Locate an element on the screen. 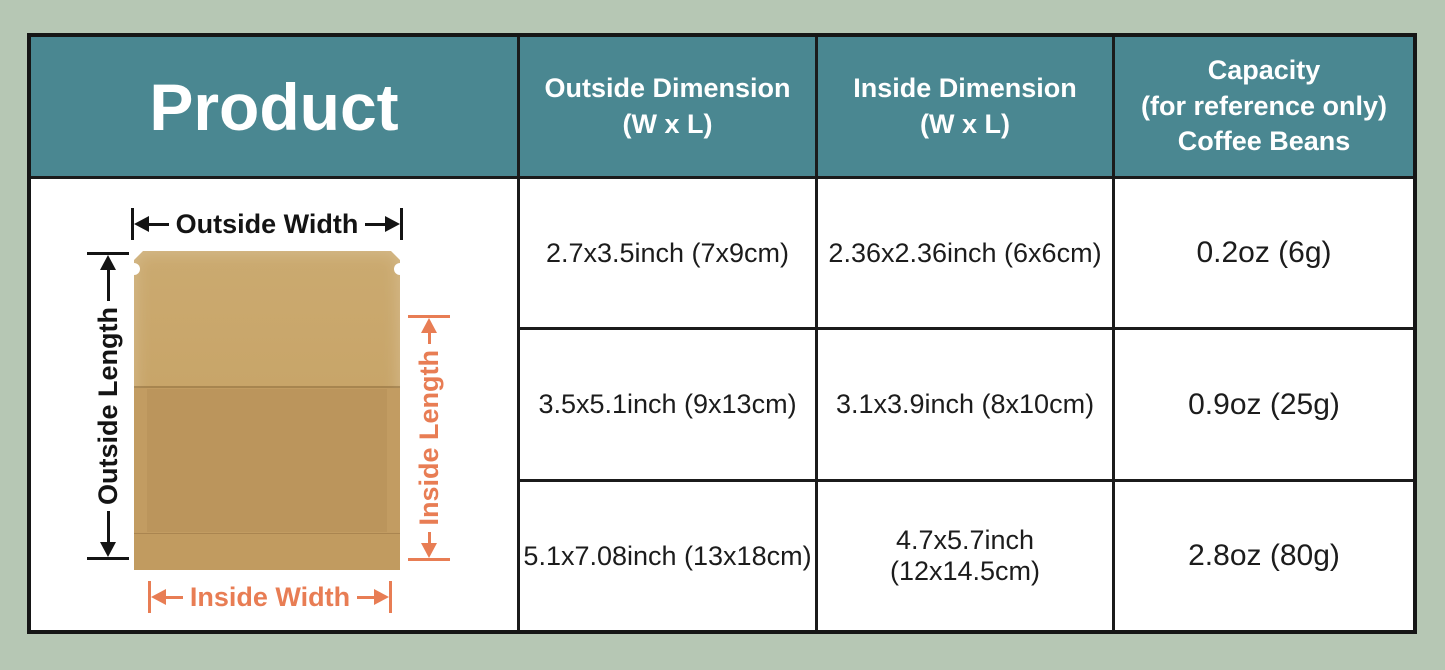 The width and height of the screenshot is (1445, 670). bag-inner-panel is located at coordinates (267, 460).